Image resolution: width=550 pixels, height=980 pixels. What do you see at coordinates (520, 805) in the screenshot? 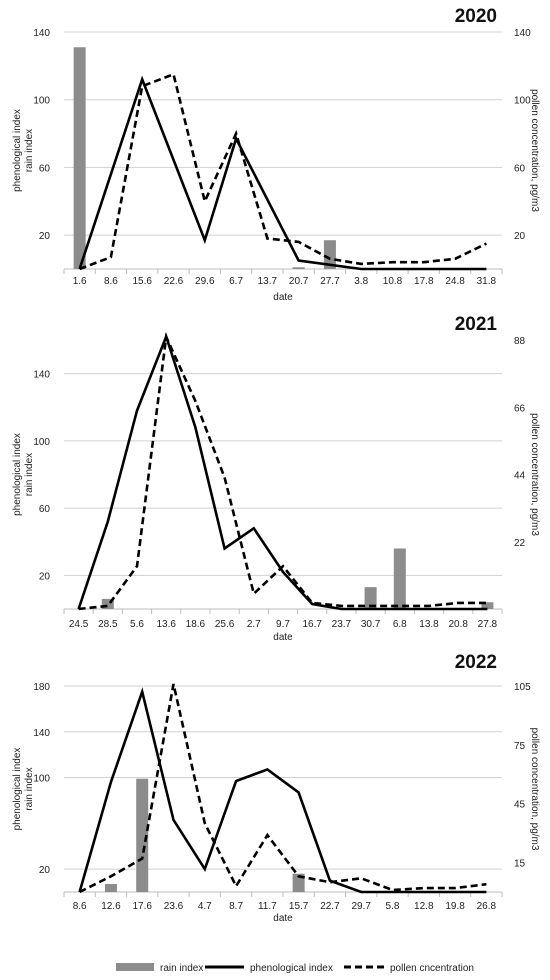
I see `y-right-tick-label: 45` at bounding box center [520, 805].